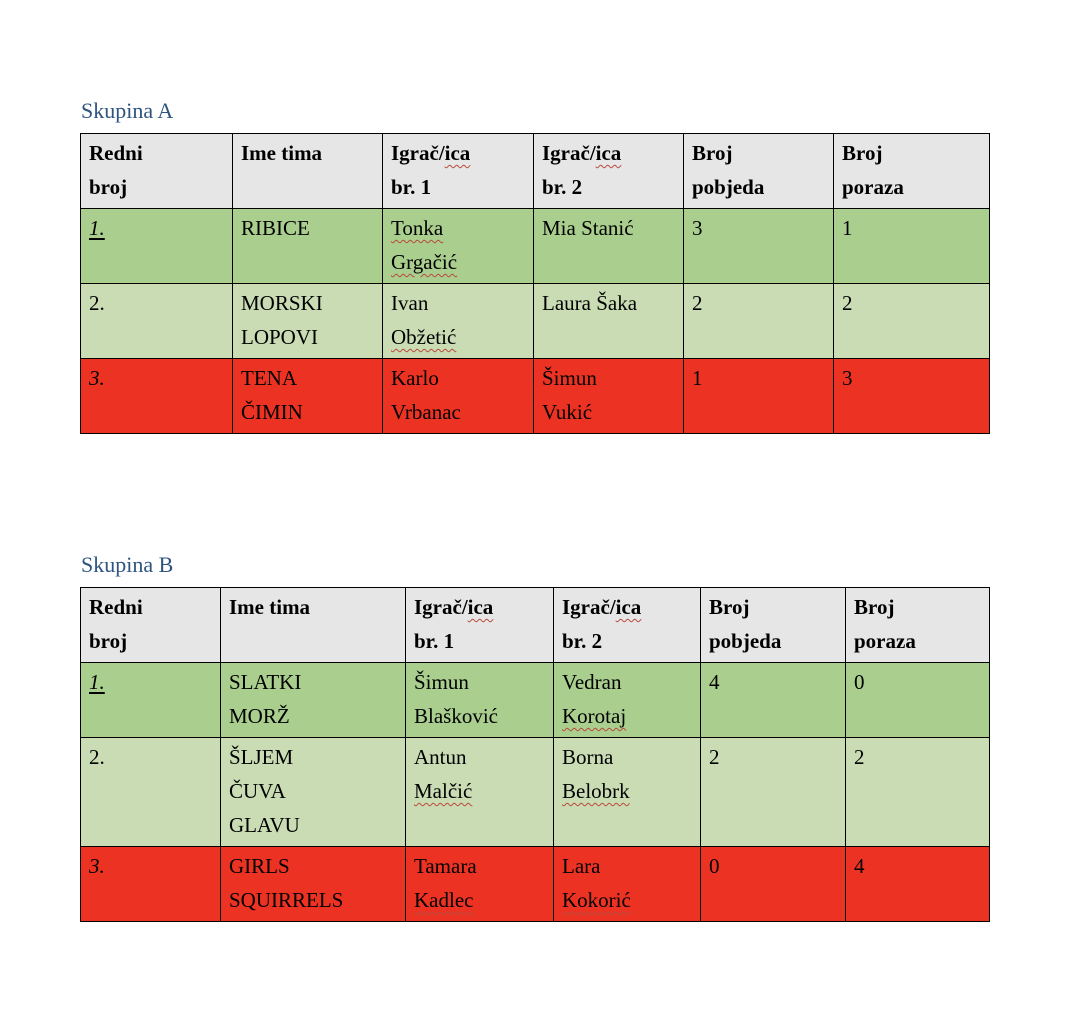  Describe the element at coordinates (874, 607) in the screenshot. I see `text-segment: Broj` at that location.